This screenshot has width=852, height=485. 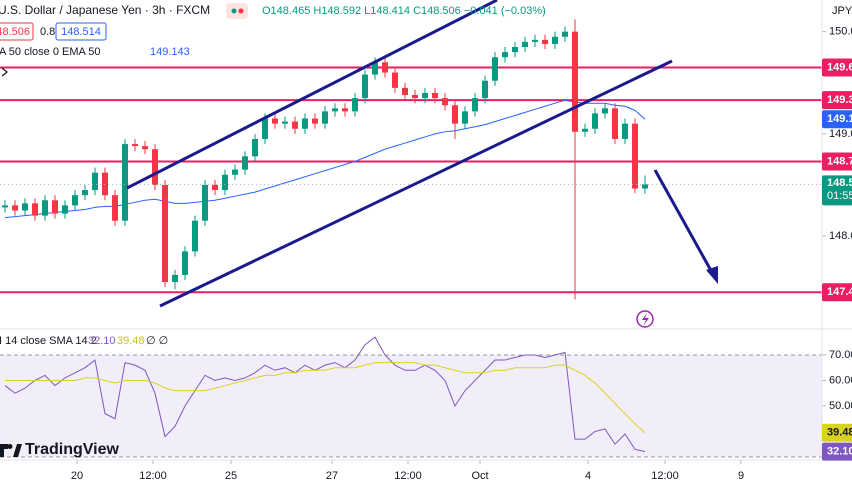 I want to click on level-label: 149.3, so click(x=839, y=100).